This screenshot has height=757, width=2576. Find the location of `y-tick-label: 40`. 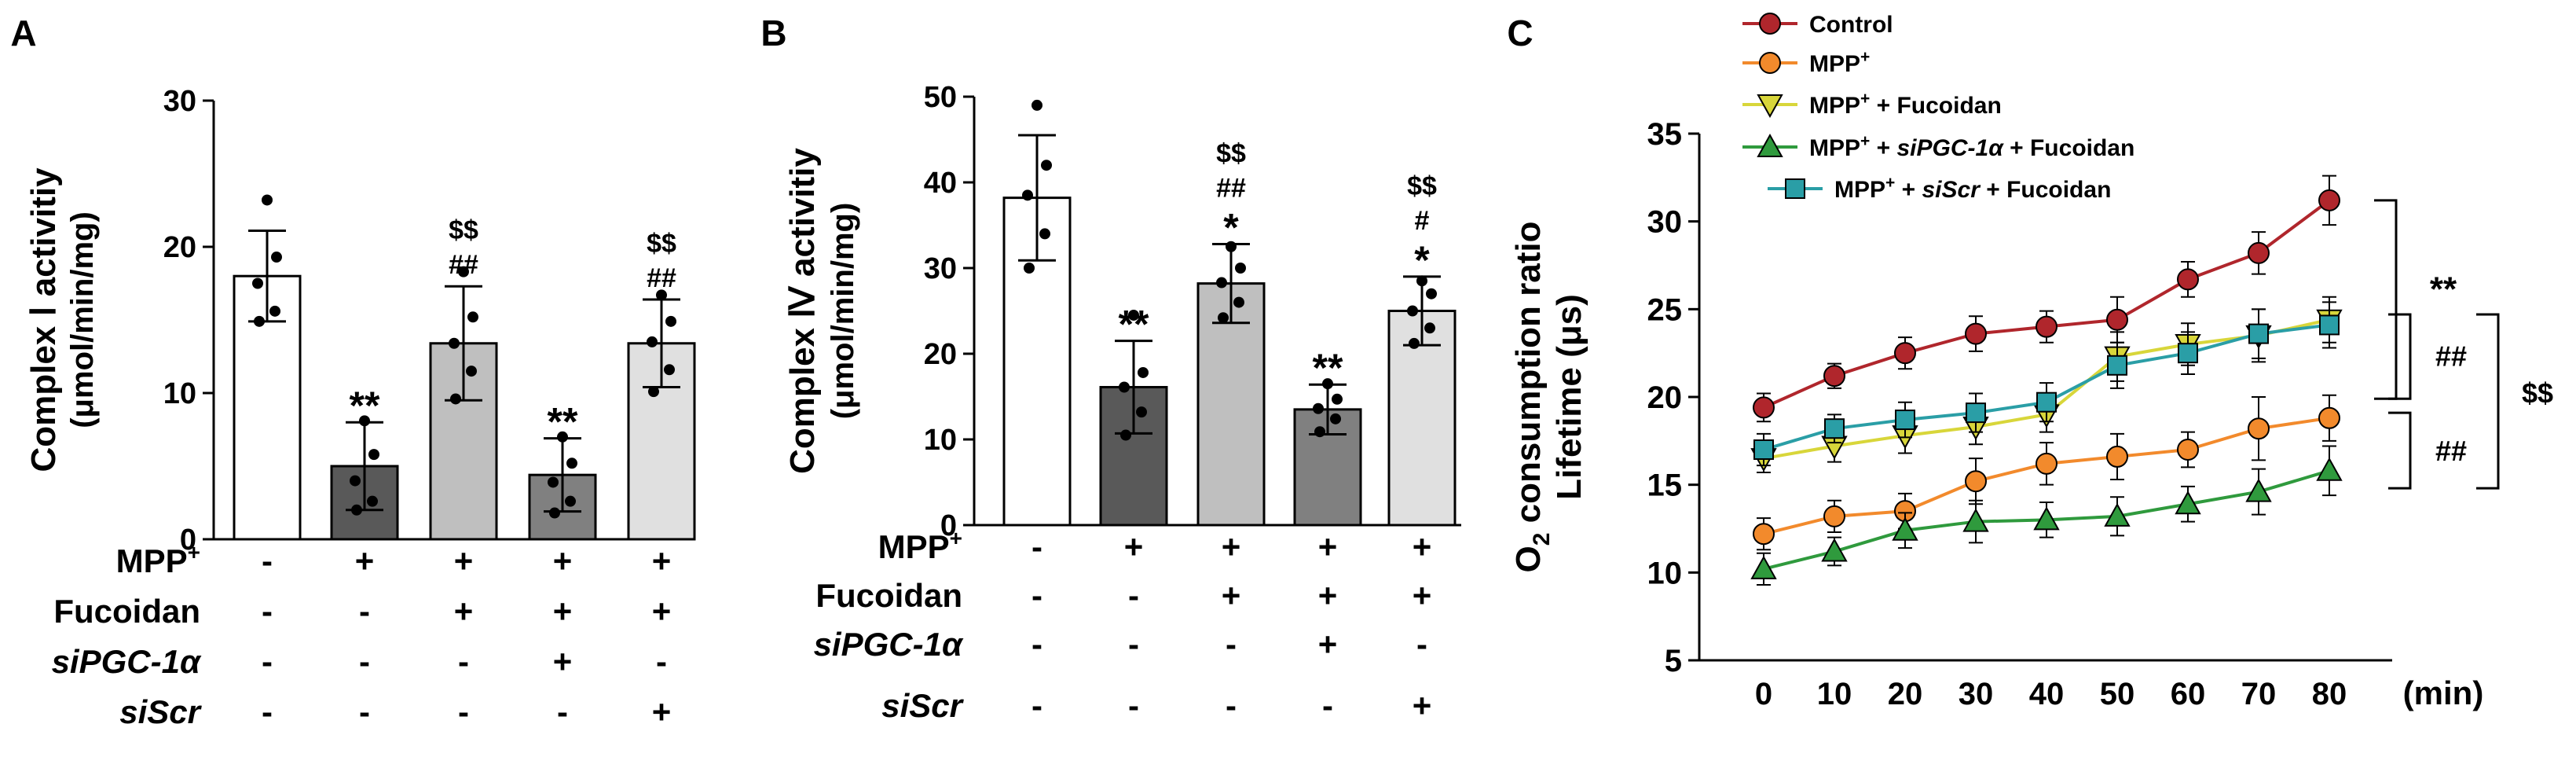

y-tick-label: 40 is located at coordinates (940, 184).